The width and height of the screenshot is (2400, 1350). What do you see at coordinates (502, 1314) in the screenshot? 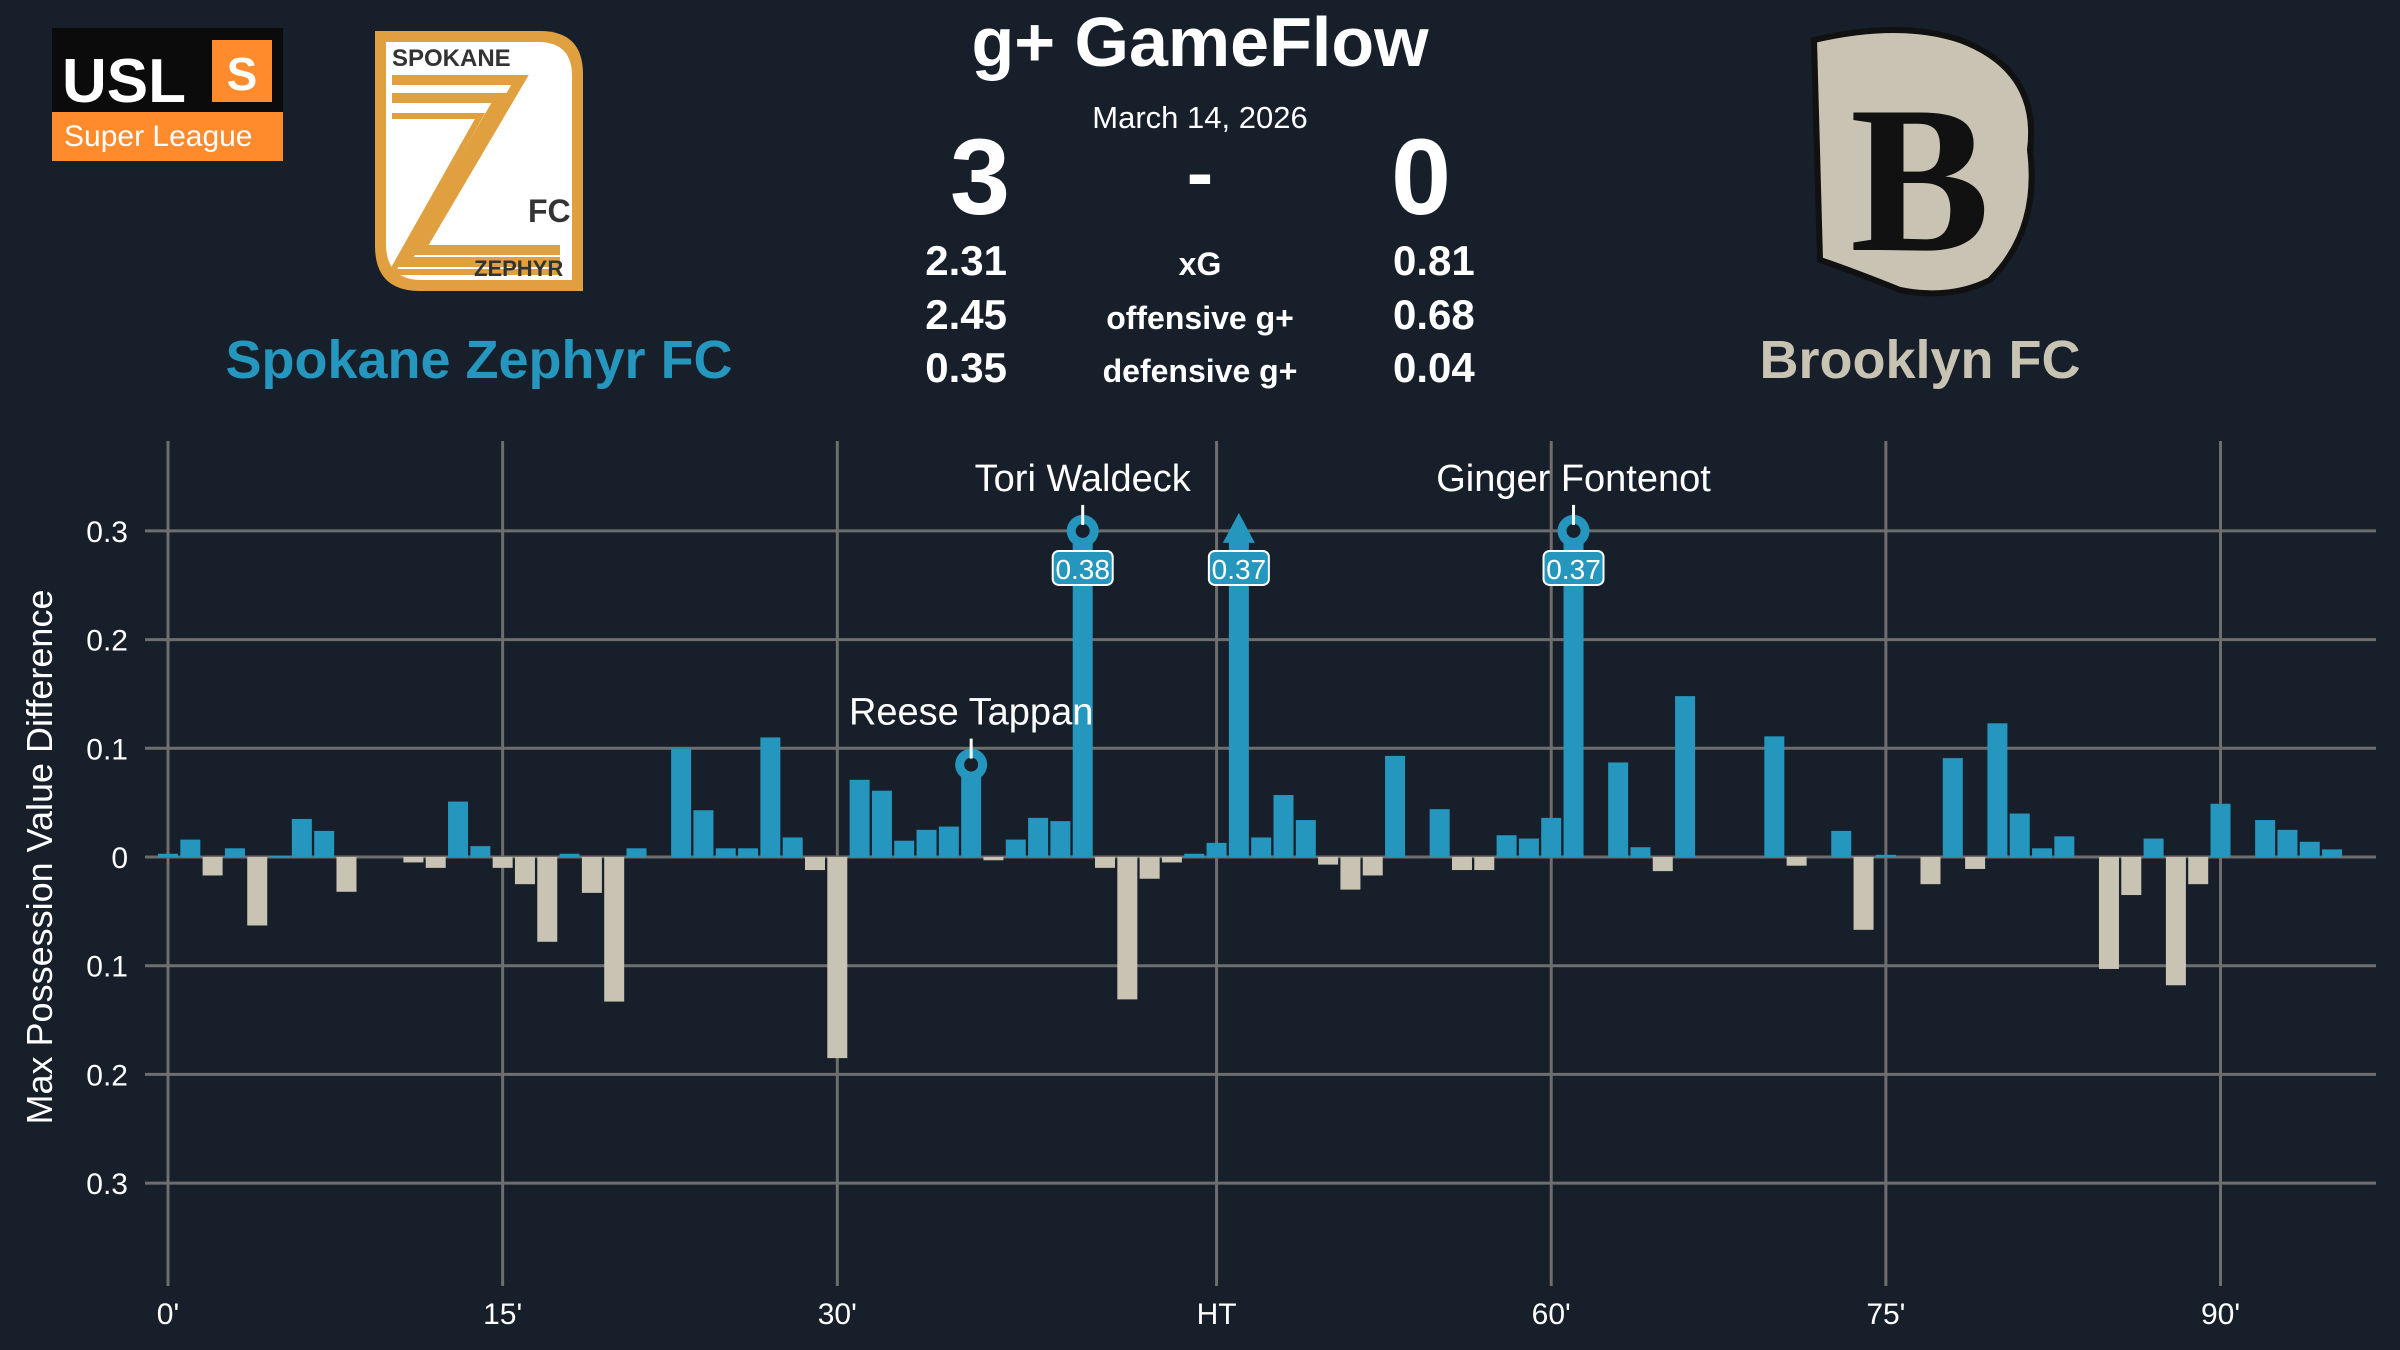
I see `x-tick-label: 15'` at bounding box center [502, 1314].